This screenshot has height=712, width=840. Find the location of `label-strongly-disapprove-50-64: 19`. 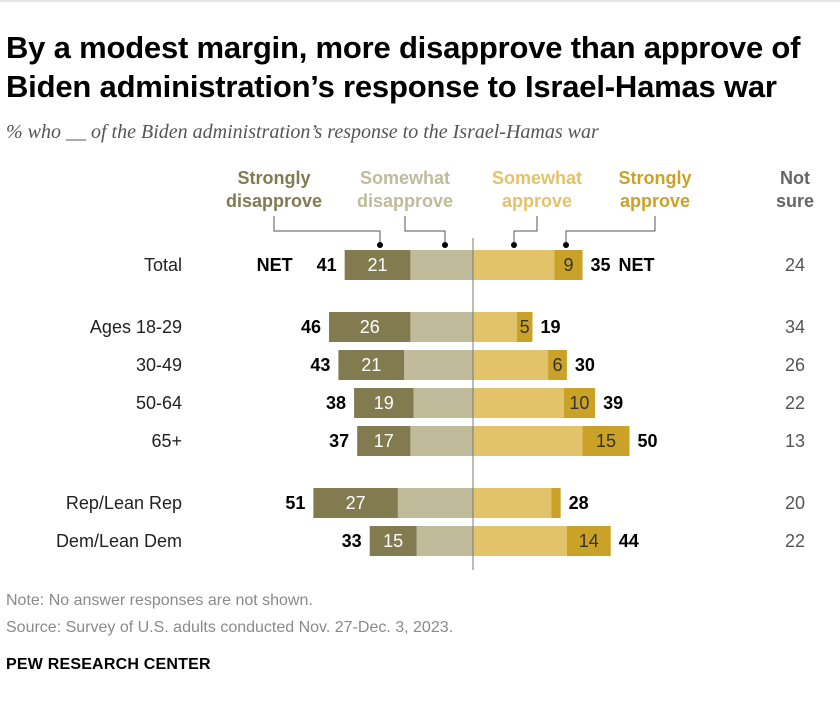

label-strongly-disapprove-50-64: 19 is located at coordinates (384, 403).